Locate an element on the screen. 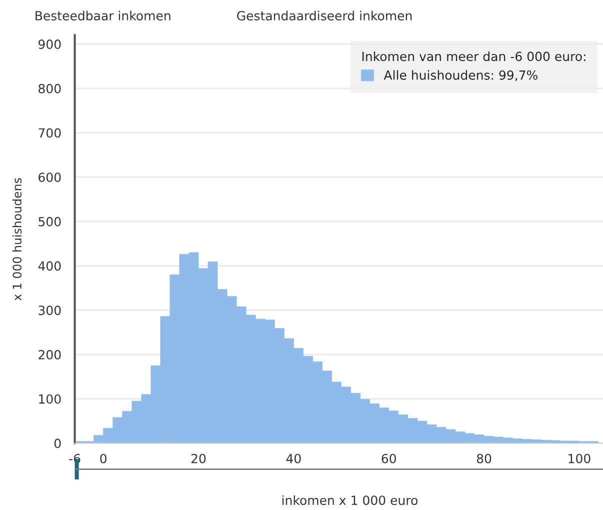  x-tick-label: 80 is located at coordinates (484, 459).